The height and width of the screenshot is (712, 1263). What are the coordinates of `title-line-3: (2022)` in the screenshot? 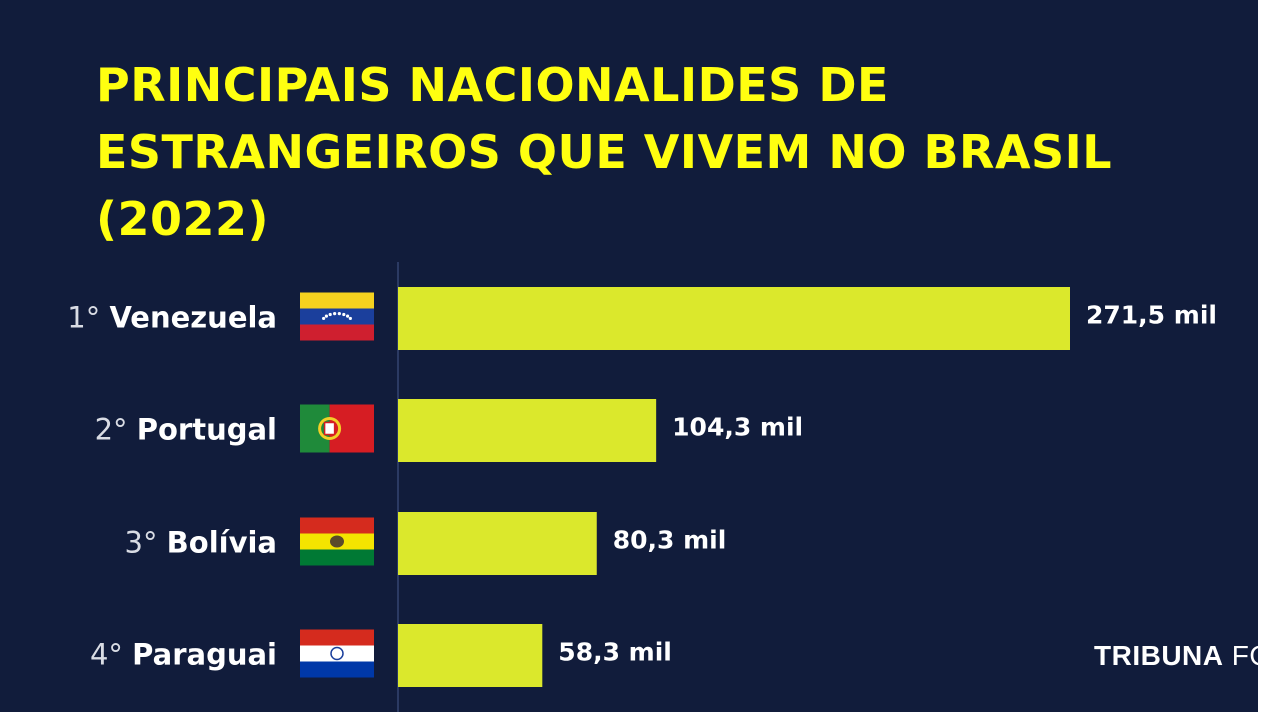 It's located at (183, 218).